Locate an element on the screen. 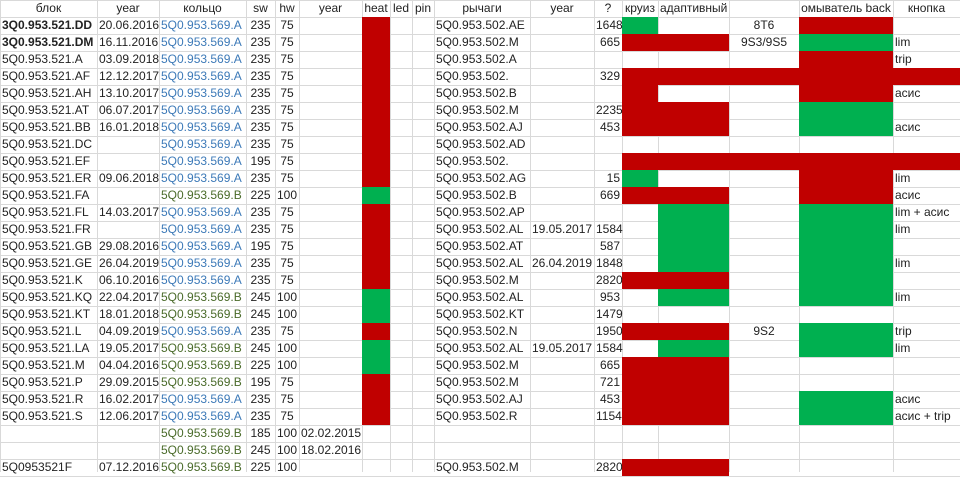 The height and width of the screenshot is (477, 960). cell-year: 06.07.2017 is located at coordinates (129, 110).